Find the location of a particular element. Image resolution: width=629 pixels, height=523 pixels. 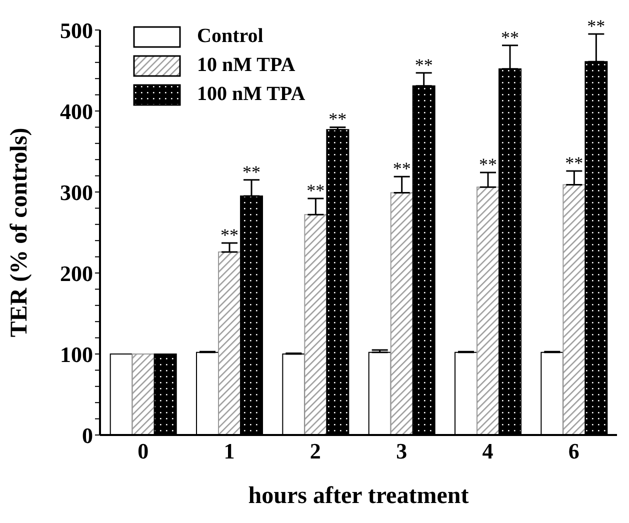

x-tick-label: 2 is located at coordinates (315, 451).